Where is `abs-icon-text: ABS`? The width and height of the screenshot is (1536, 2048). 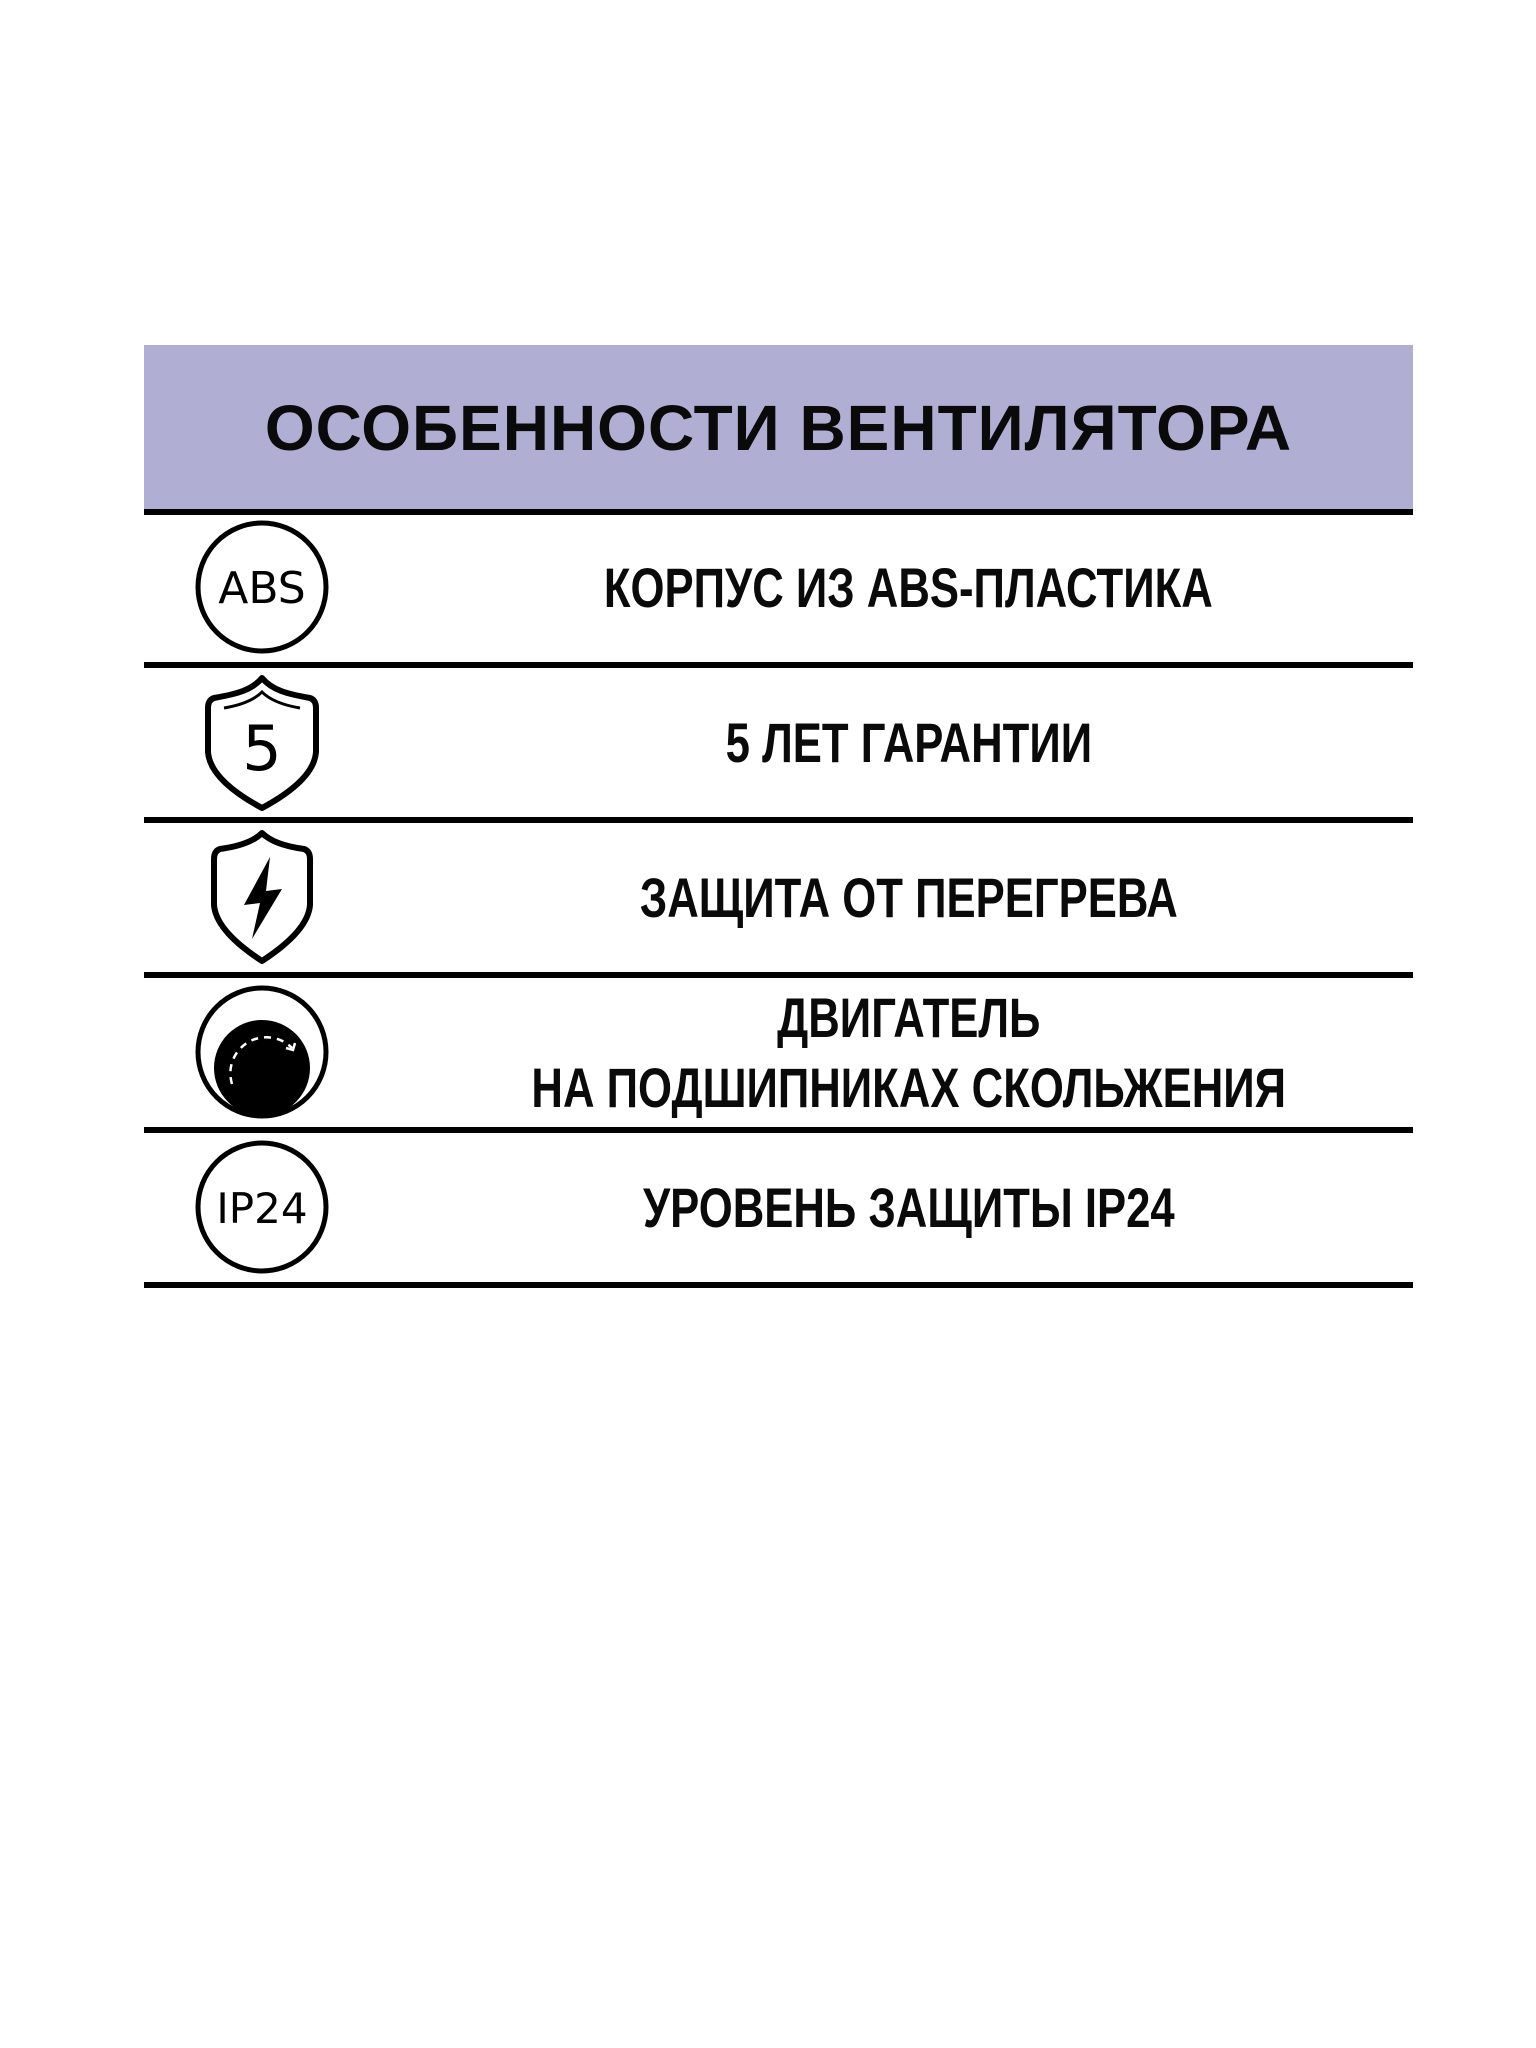 abs-icon-text: ABS is located at coordinates (261, 588).